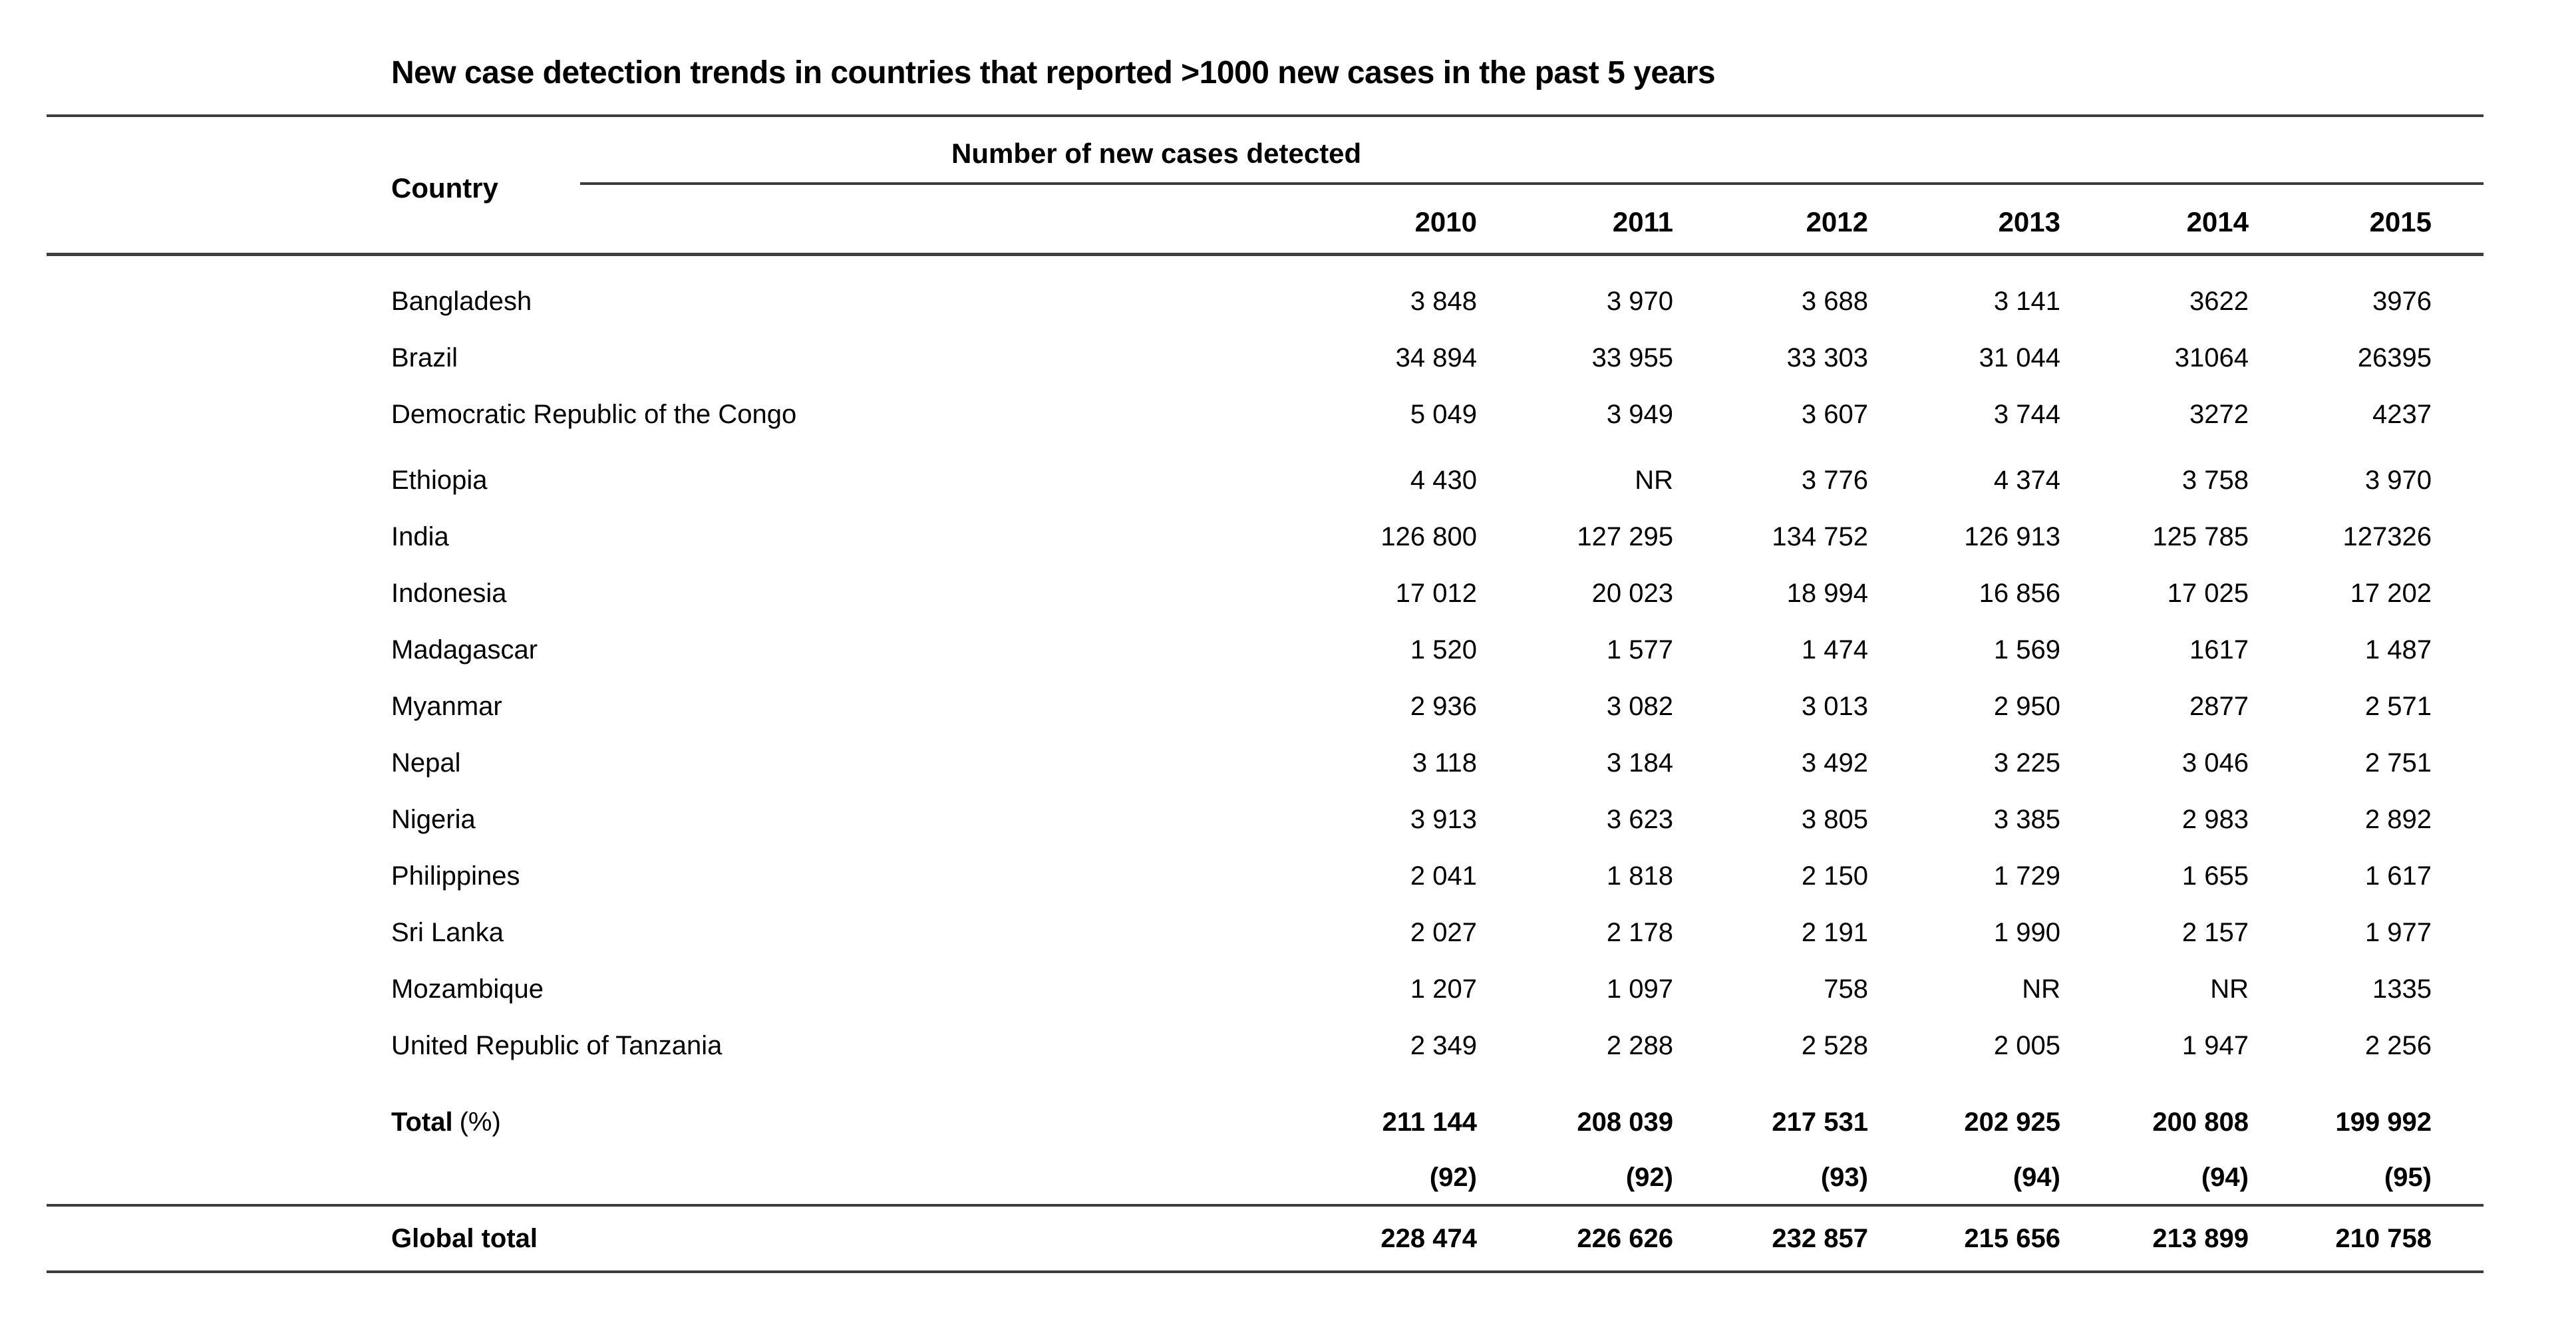 Image resolution: width=2576 pixels, height=1325 pixels. I want to click on value-cell: 3 805, so click(1834, 820).